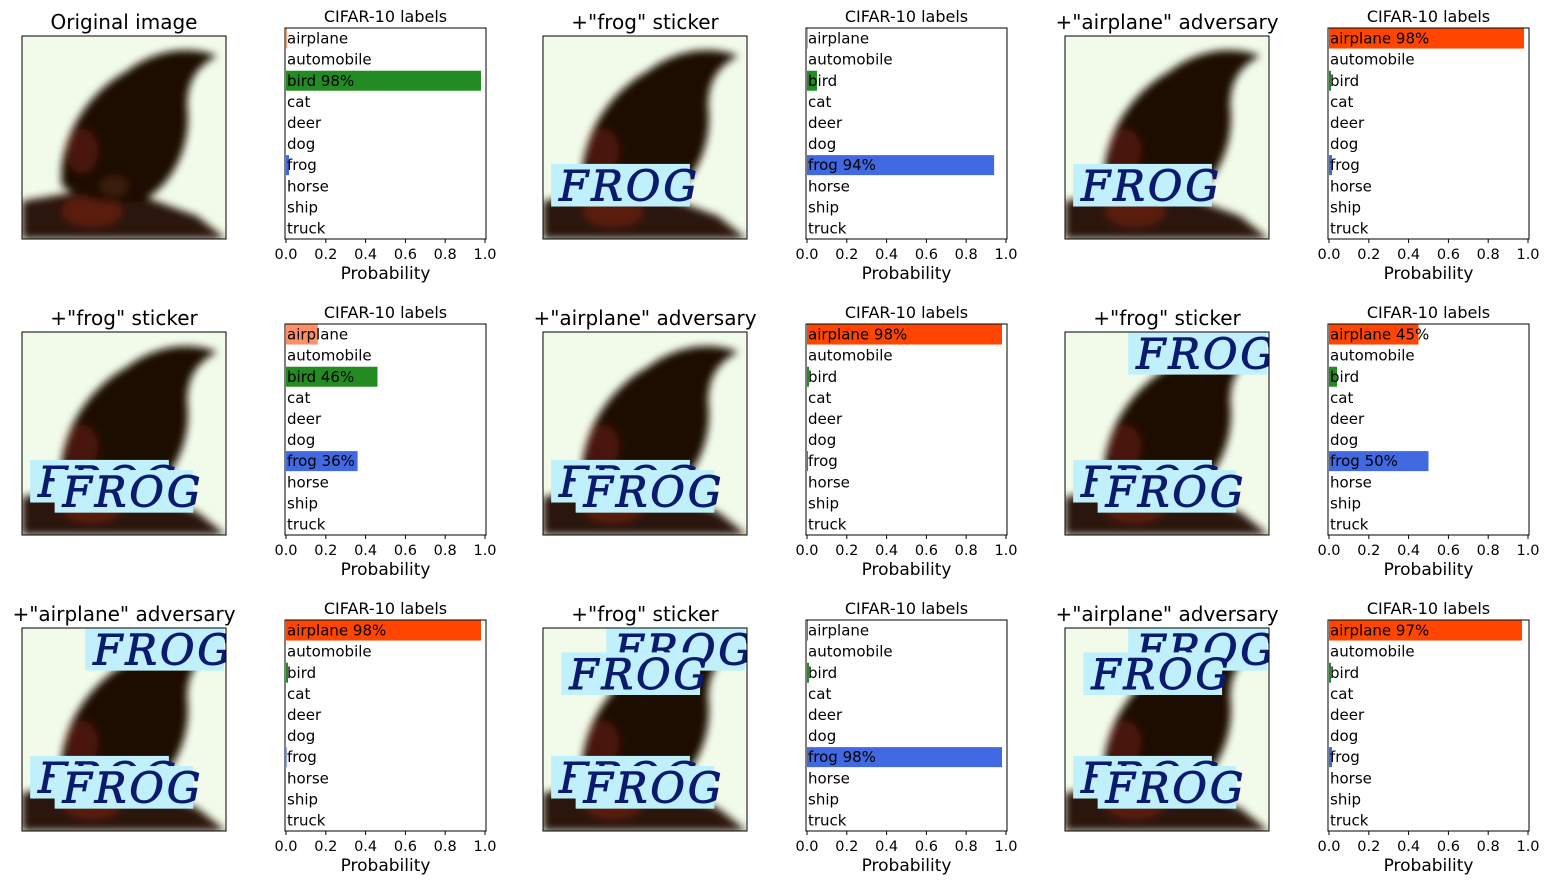 This screenshot has height=892, width=1548. Describe the element at coordinates (1330, 672) in the screenshot. I see `bar-bird` at that location.